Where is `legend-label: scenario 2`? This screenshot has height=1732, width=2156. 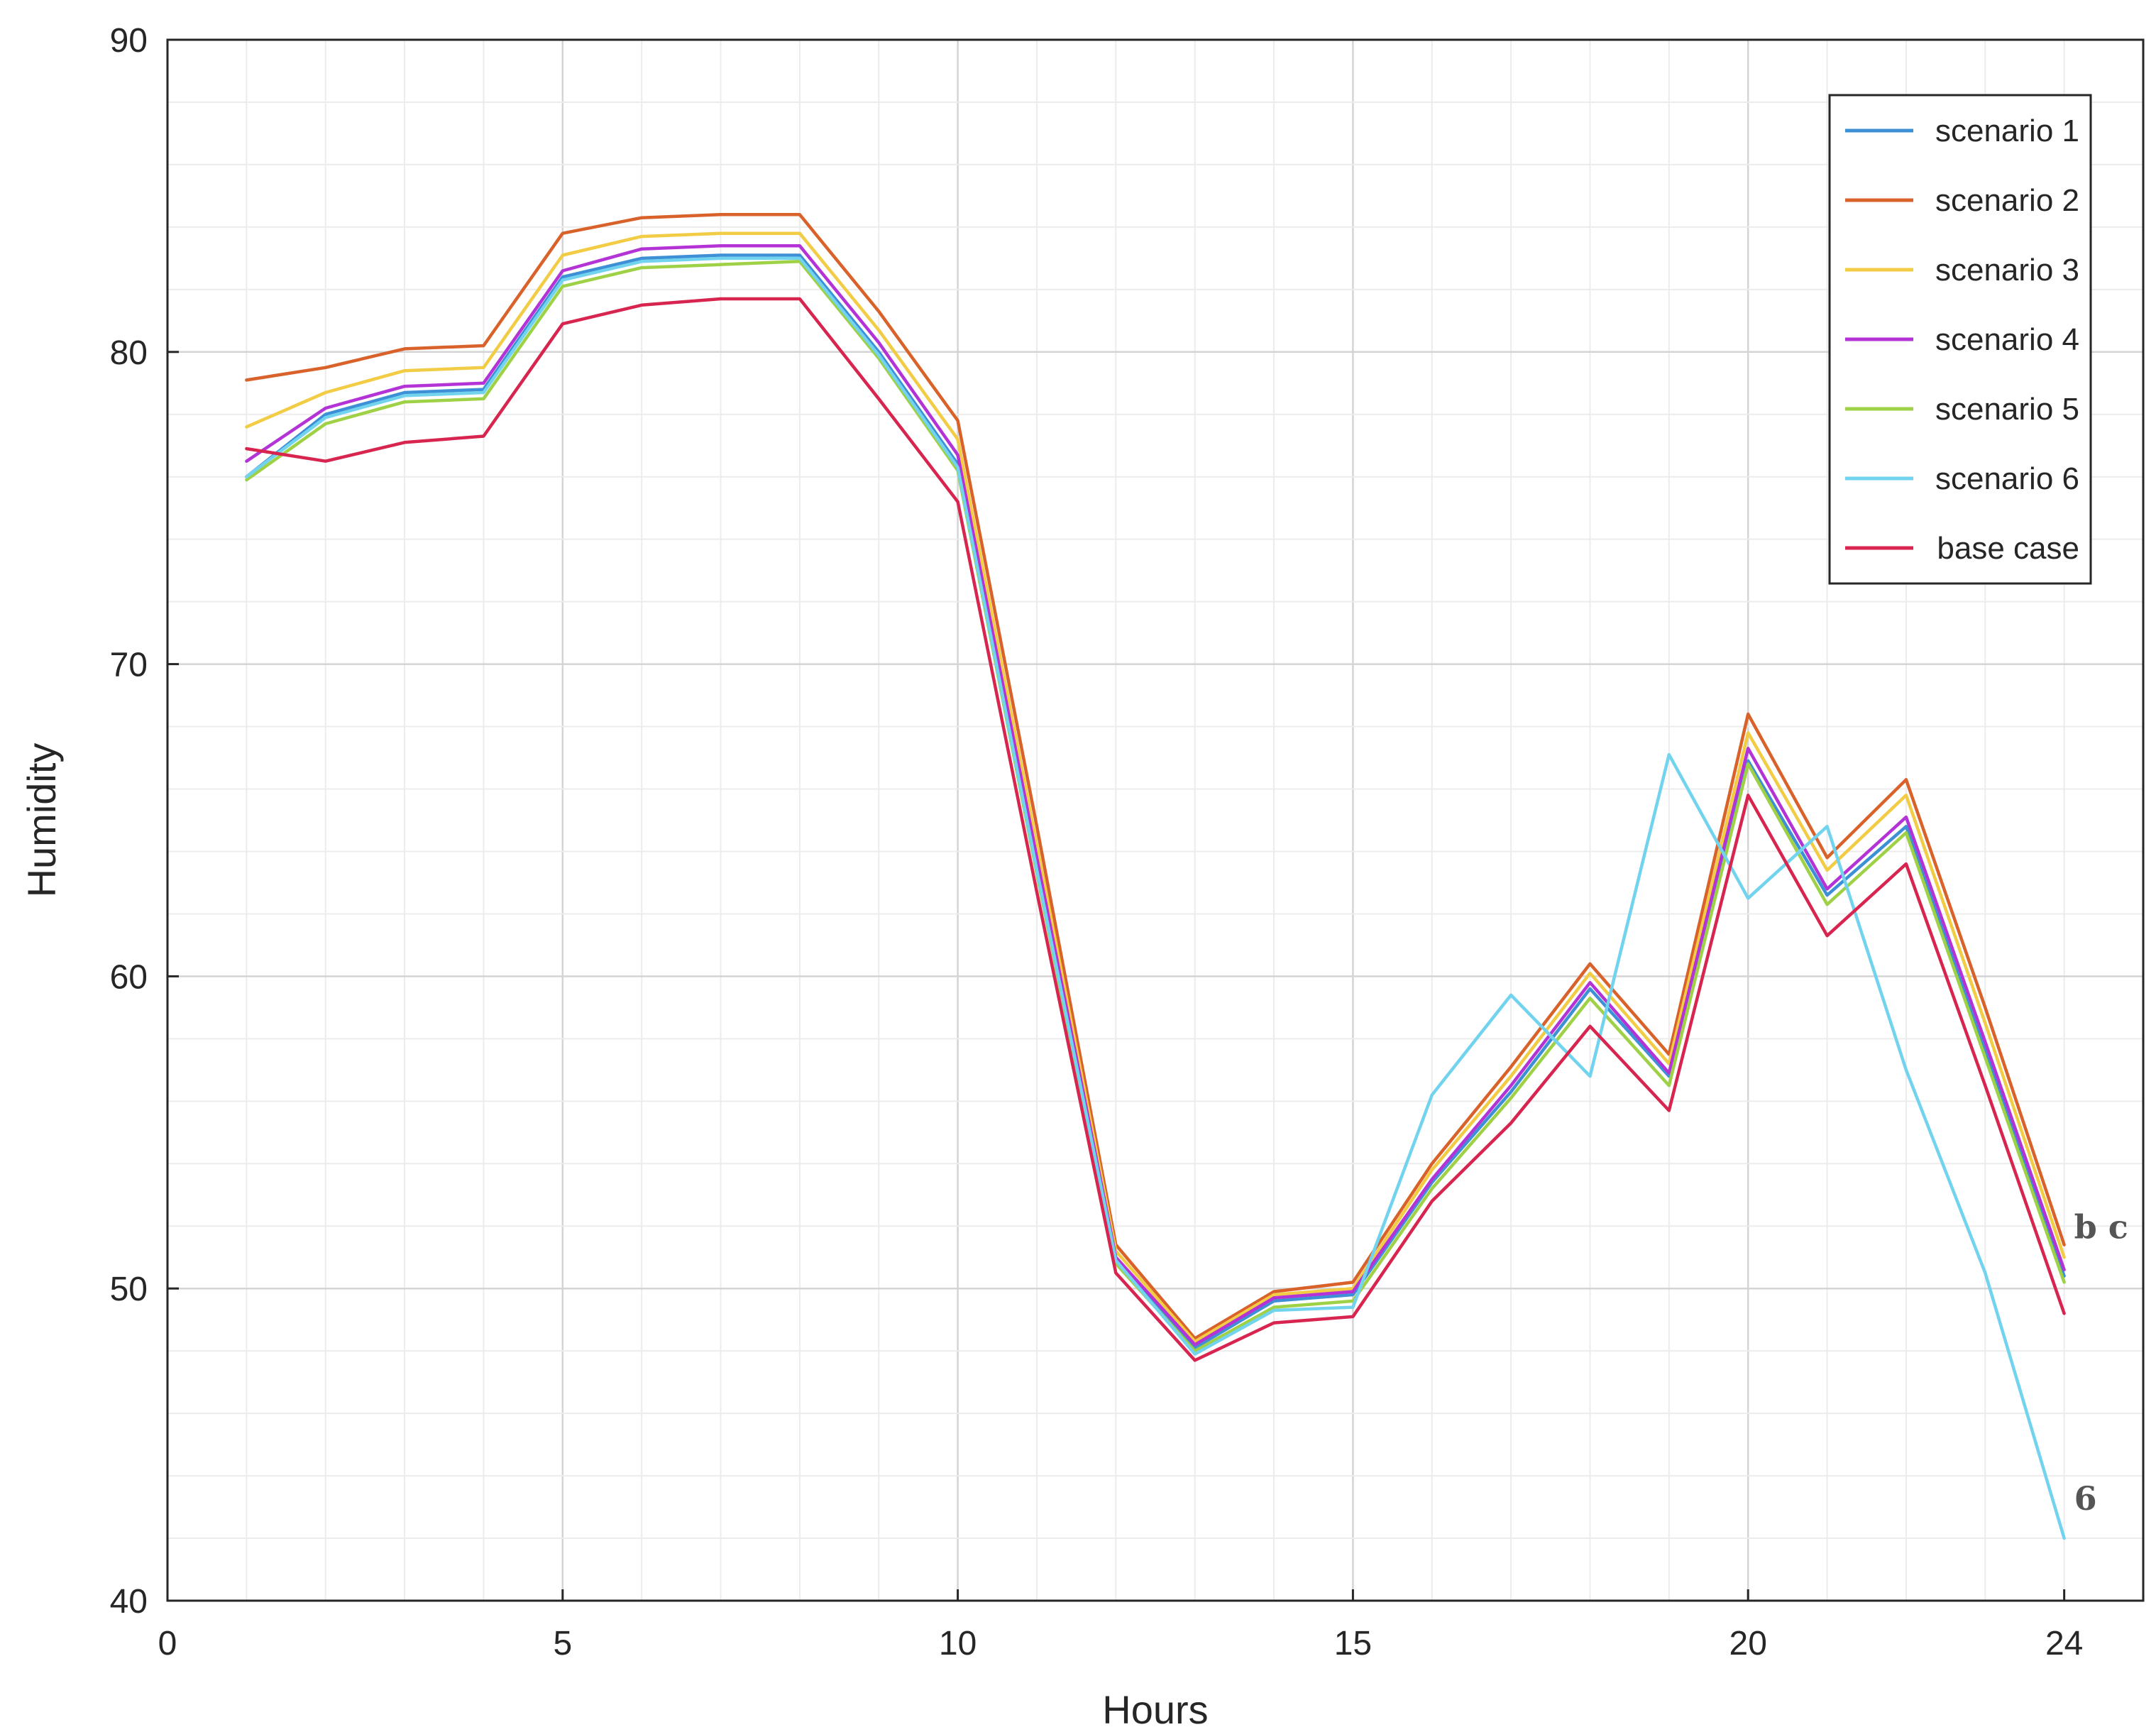
legend-label: scenario 2 is located at coordinates (2007, 200).